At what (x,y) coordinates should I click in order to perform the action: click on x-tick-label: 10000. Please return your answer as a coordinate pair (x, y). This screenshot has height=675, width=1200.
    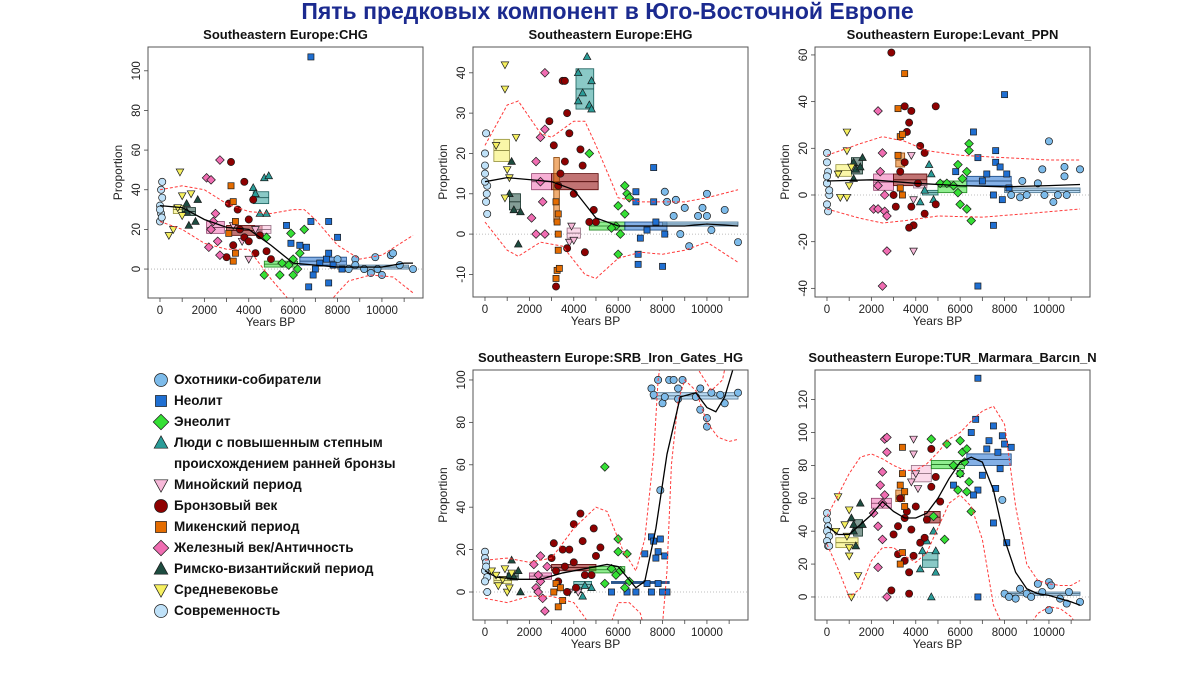
    Looking at the image, I should click on (1049, 310).